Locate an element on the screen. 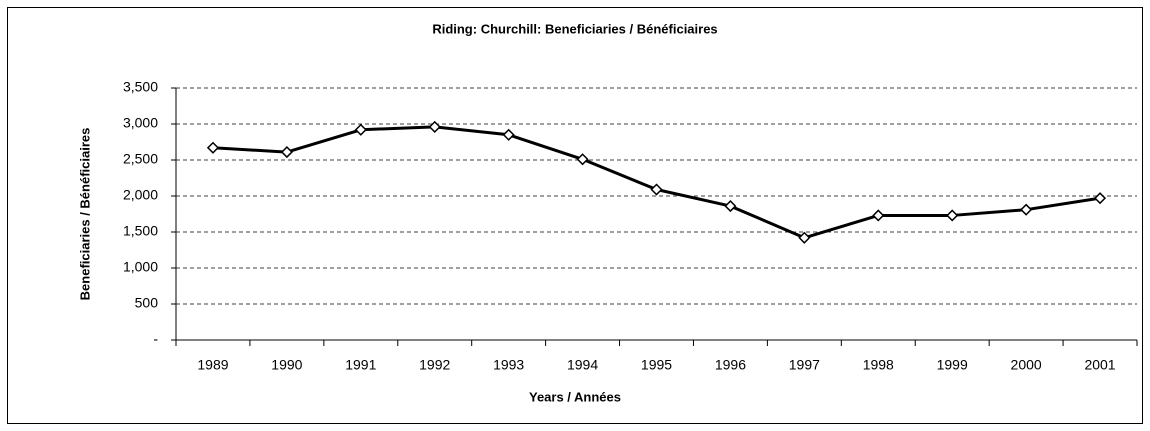 The width and height of the screenshot is (1150, 431). x-tick-label: 1992 is located at coordinates (434, 365).